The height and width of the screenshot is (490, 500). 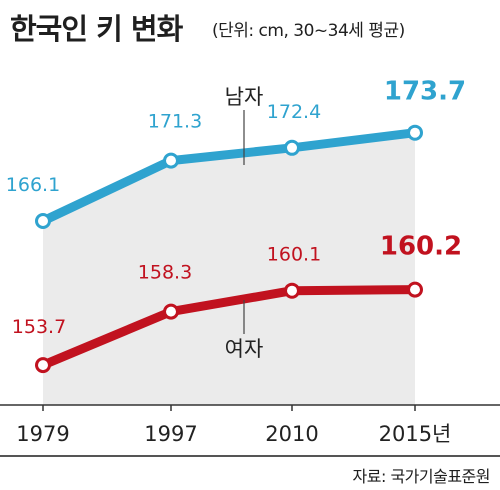 What do you see at coordinates (170, 434) in the screenshot?
I see `x-tick-label: 1997` at bounding box center [170, 434].